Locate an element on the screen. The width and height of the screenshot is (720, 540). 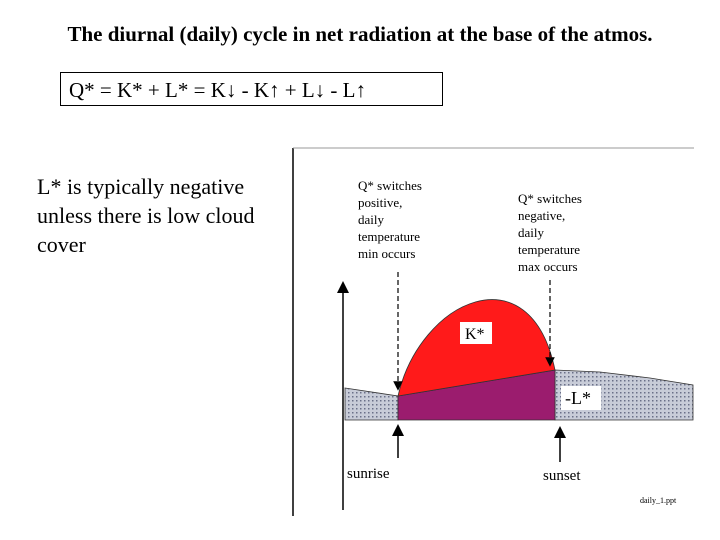
label-line: negative, is located at coordinates (541, 215).